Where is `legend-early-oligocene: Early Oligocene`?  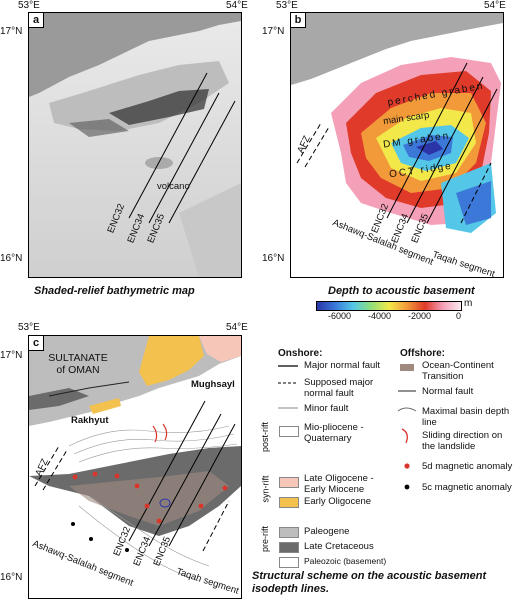 legend-early-oligocene: Early Oligocene is located at coordinates (338, 501).